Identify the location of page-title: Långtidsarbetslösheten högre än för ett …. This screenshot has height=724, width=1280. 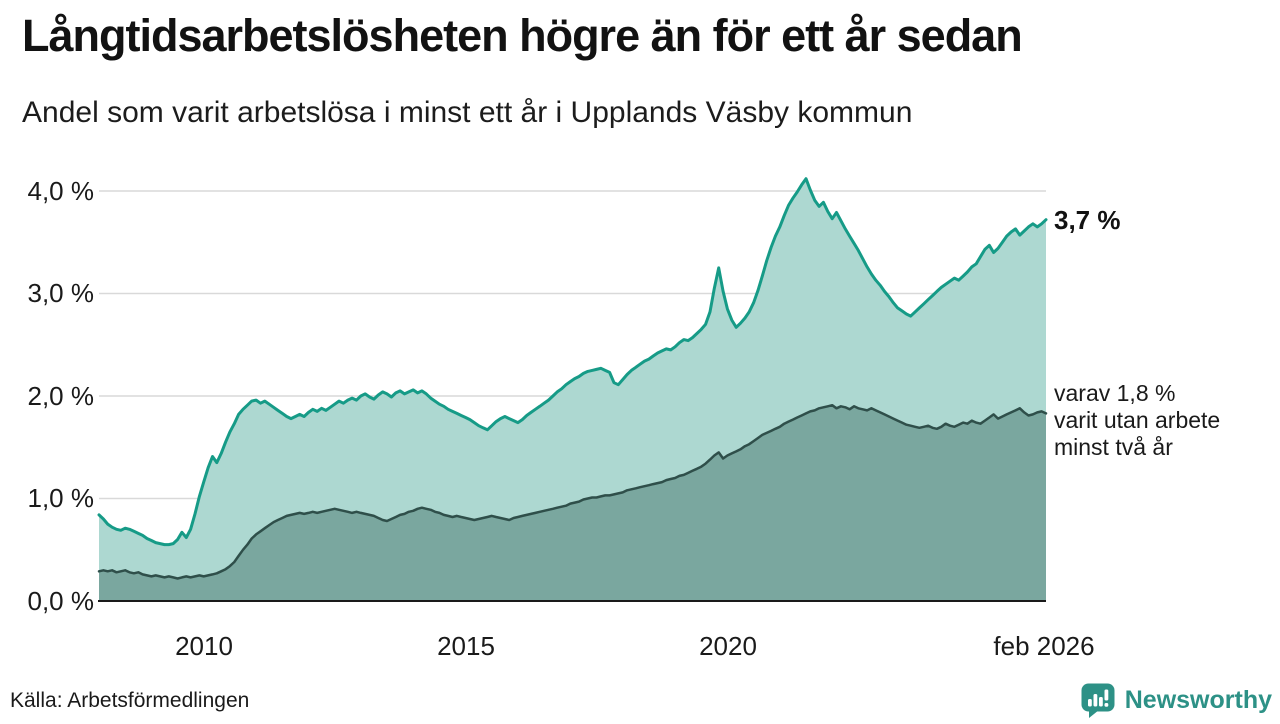
(522, 35).